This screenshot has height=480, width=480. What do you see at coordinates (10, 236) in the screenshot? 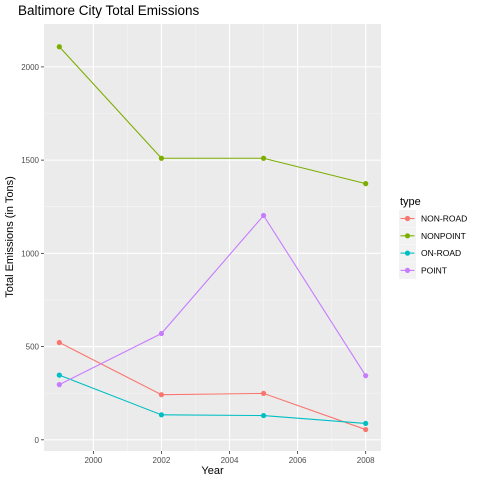
I see `y-axis-title: Total Emissions (in Tons)` at bounding box center [10, 236].